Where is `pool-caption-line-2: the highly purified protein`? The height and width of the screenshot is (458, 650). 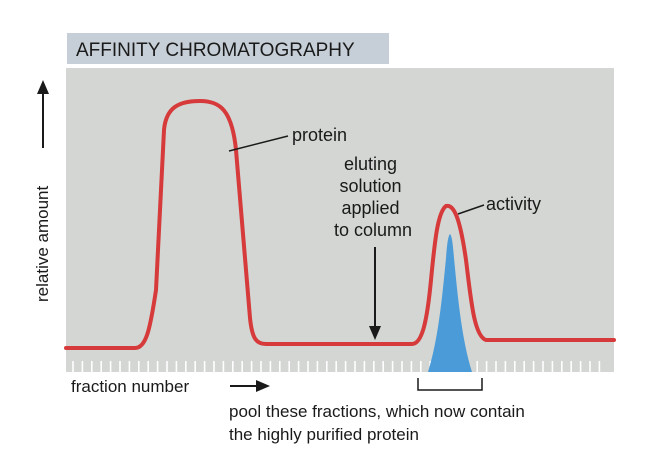 pool-caption-line-2: the highly purified protein is located at coordinates (324, 434).